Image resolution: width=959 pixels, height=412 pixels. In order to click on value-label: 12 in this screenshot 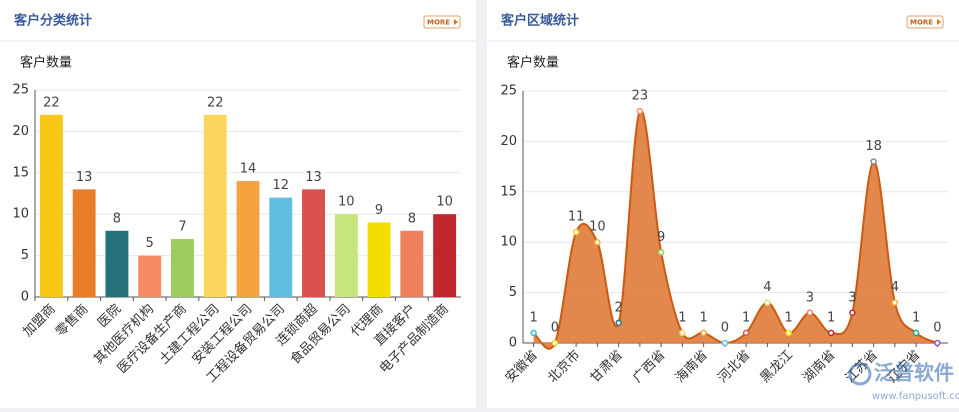, I will do `click(280, 185)`.